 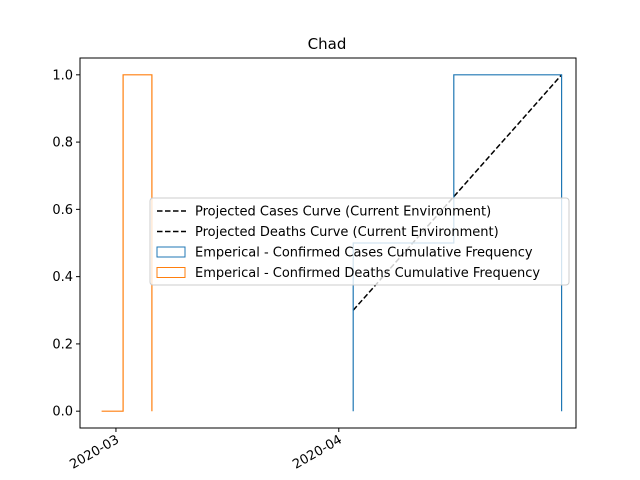 I want to click on y-tick-label: 0.0, so click(x=62, y=412).